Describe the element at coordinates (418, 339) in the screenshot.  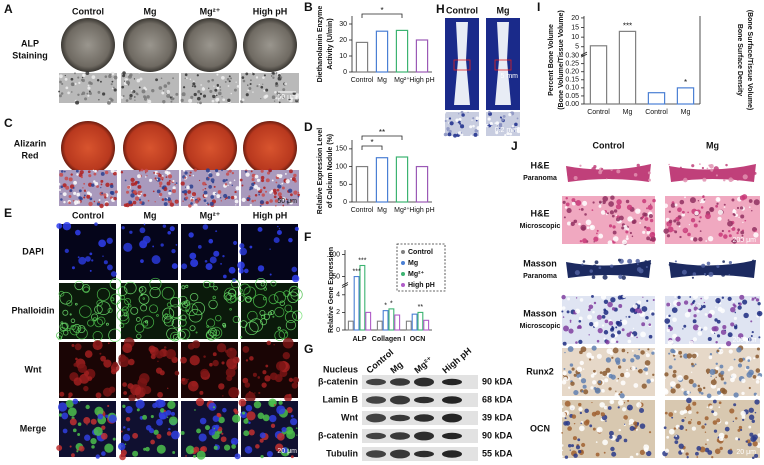
I see `x-tick-label: OCN` at that location.